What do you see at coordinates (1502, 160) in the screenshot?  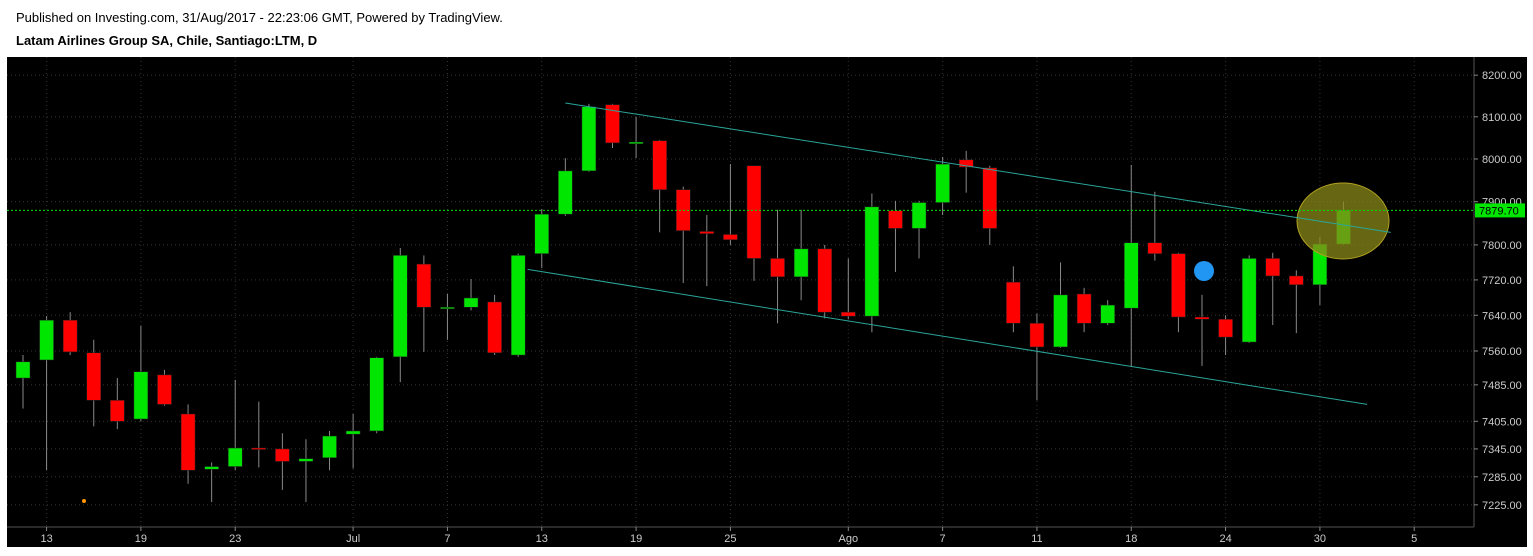 I see `y-tick-label: 8000.00` at bounding box center [1502, 160].